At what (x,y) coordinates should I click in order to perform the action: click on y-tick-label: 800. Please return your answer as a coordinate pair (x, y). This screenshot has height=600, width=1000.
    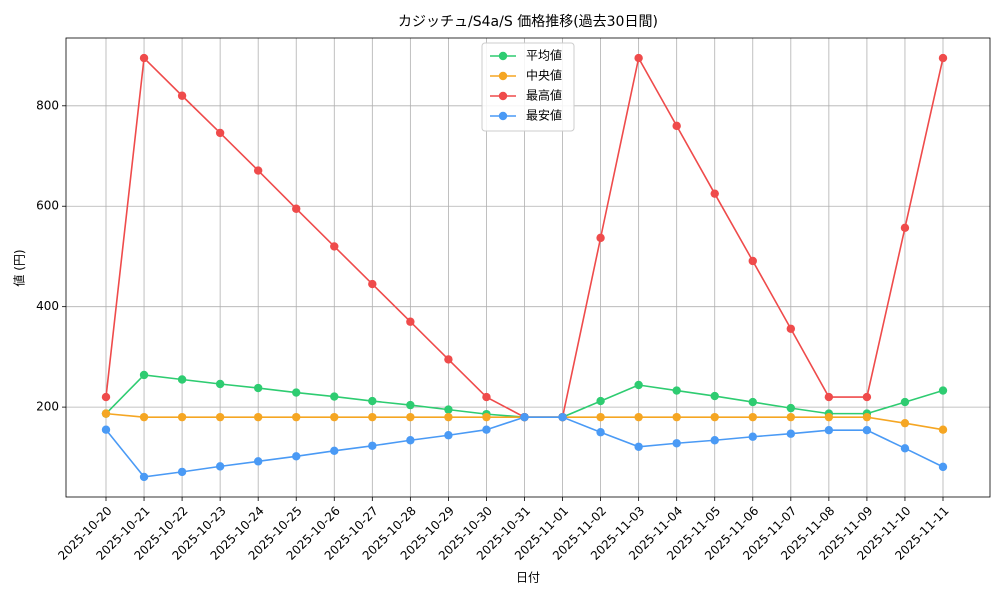
    Looking at the image, I should click on (47, 105).